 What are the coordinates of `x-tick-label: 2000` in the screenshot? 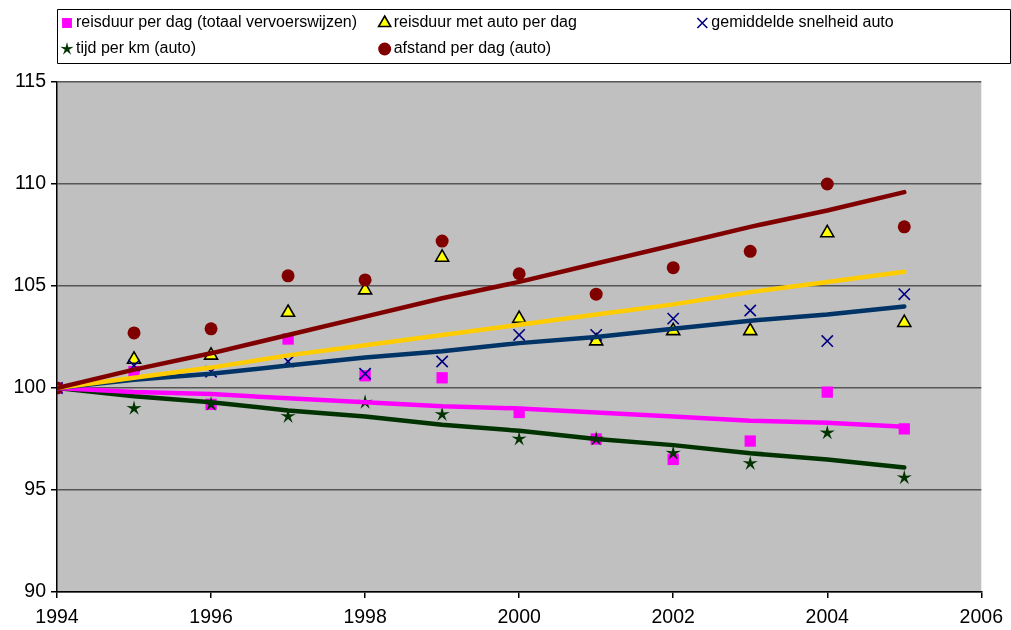 It's located at (519, 616).